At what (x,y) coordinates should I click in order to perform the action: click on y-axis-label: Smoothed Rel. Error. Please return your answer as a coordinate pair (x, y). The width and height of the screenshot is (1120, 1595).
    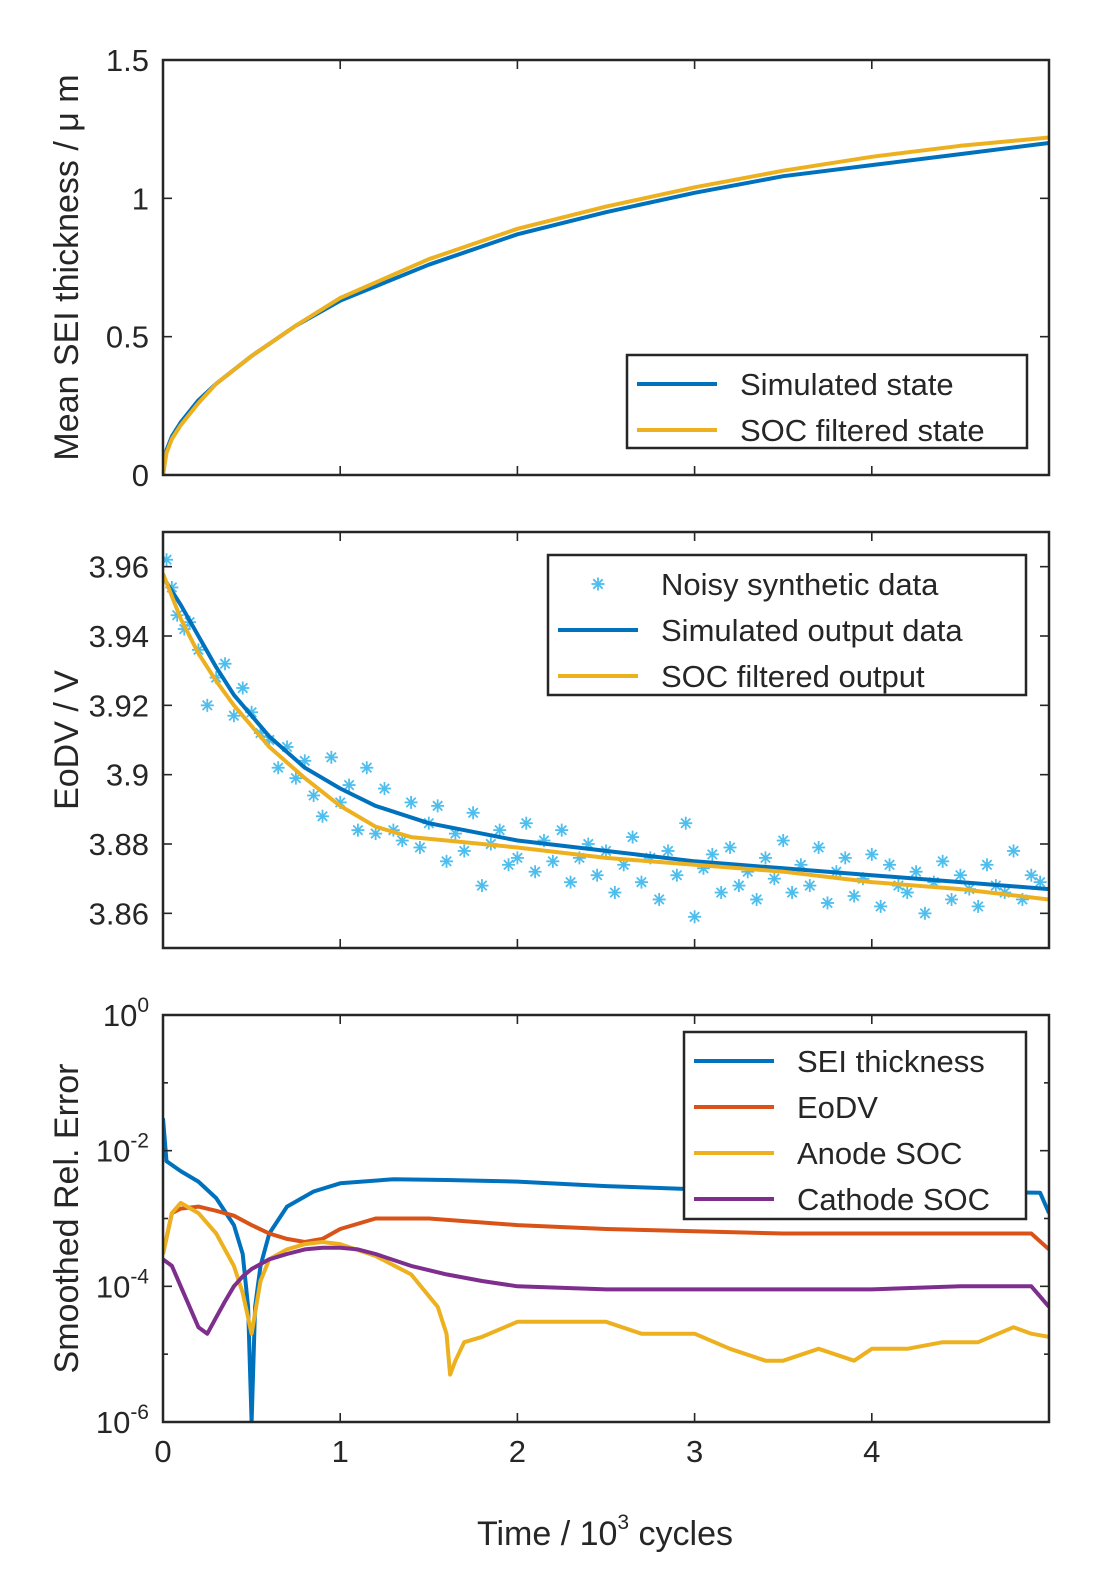
    Looking at the image, I should click on (67, 1219).